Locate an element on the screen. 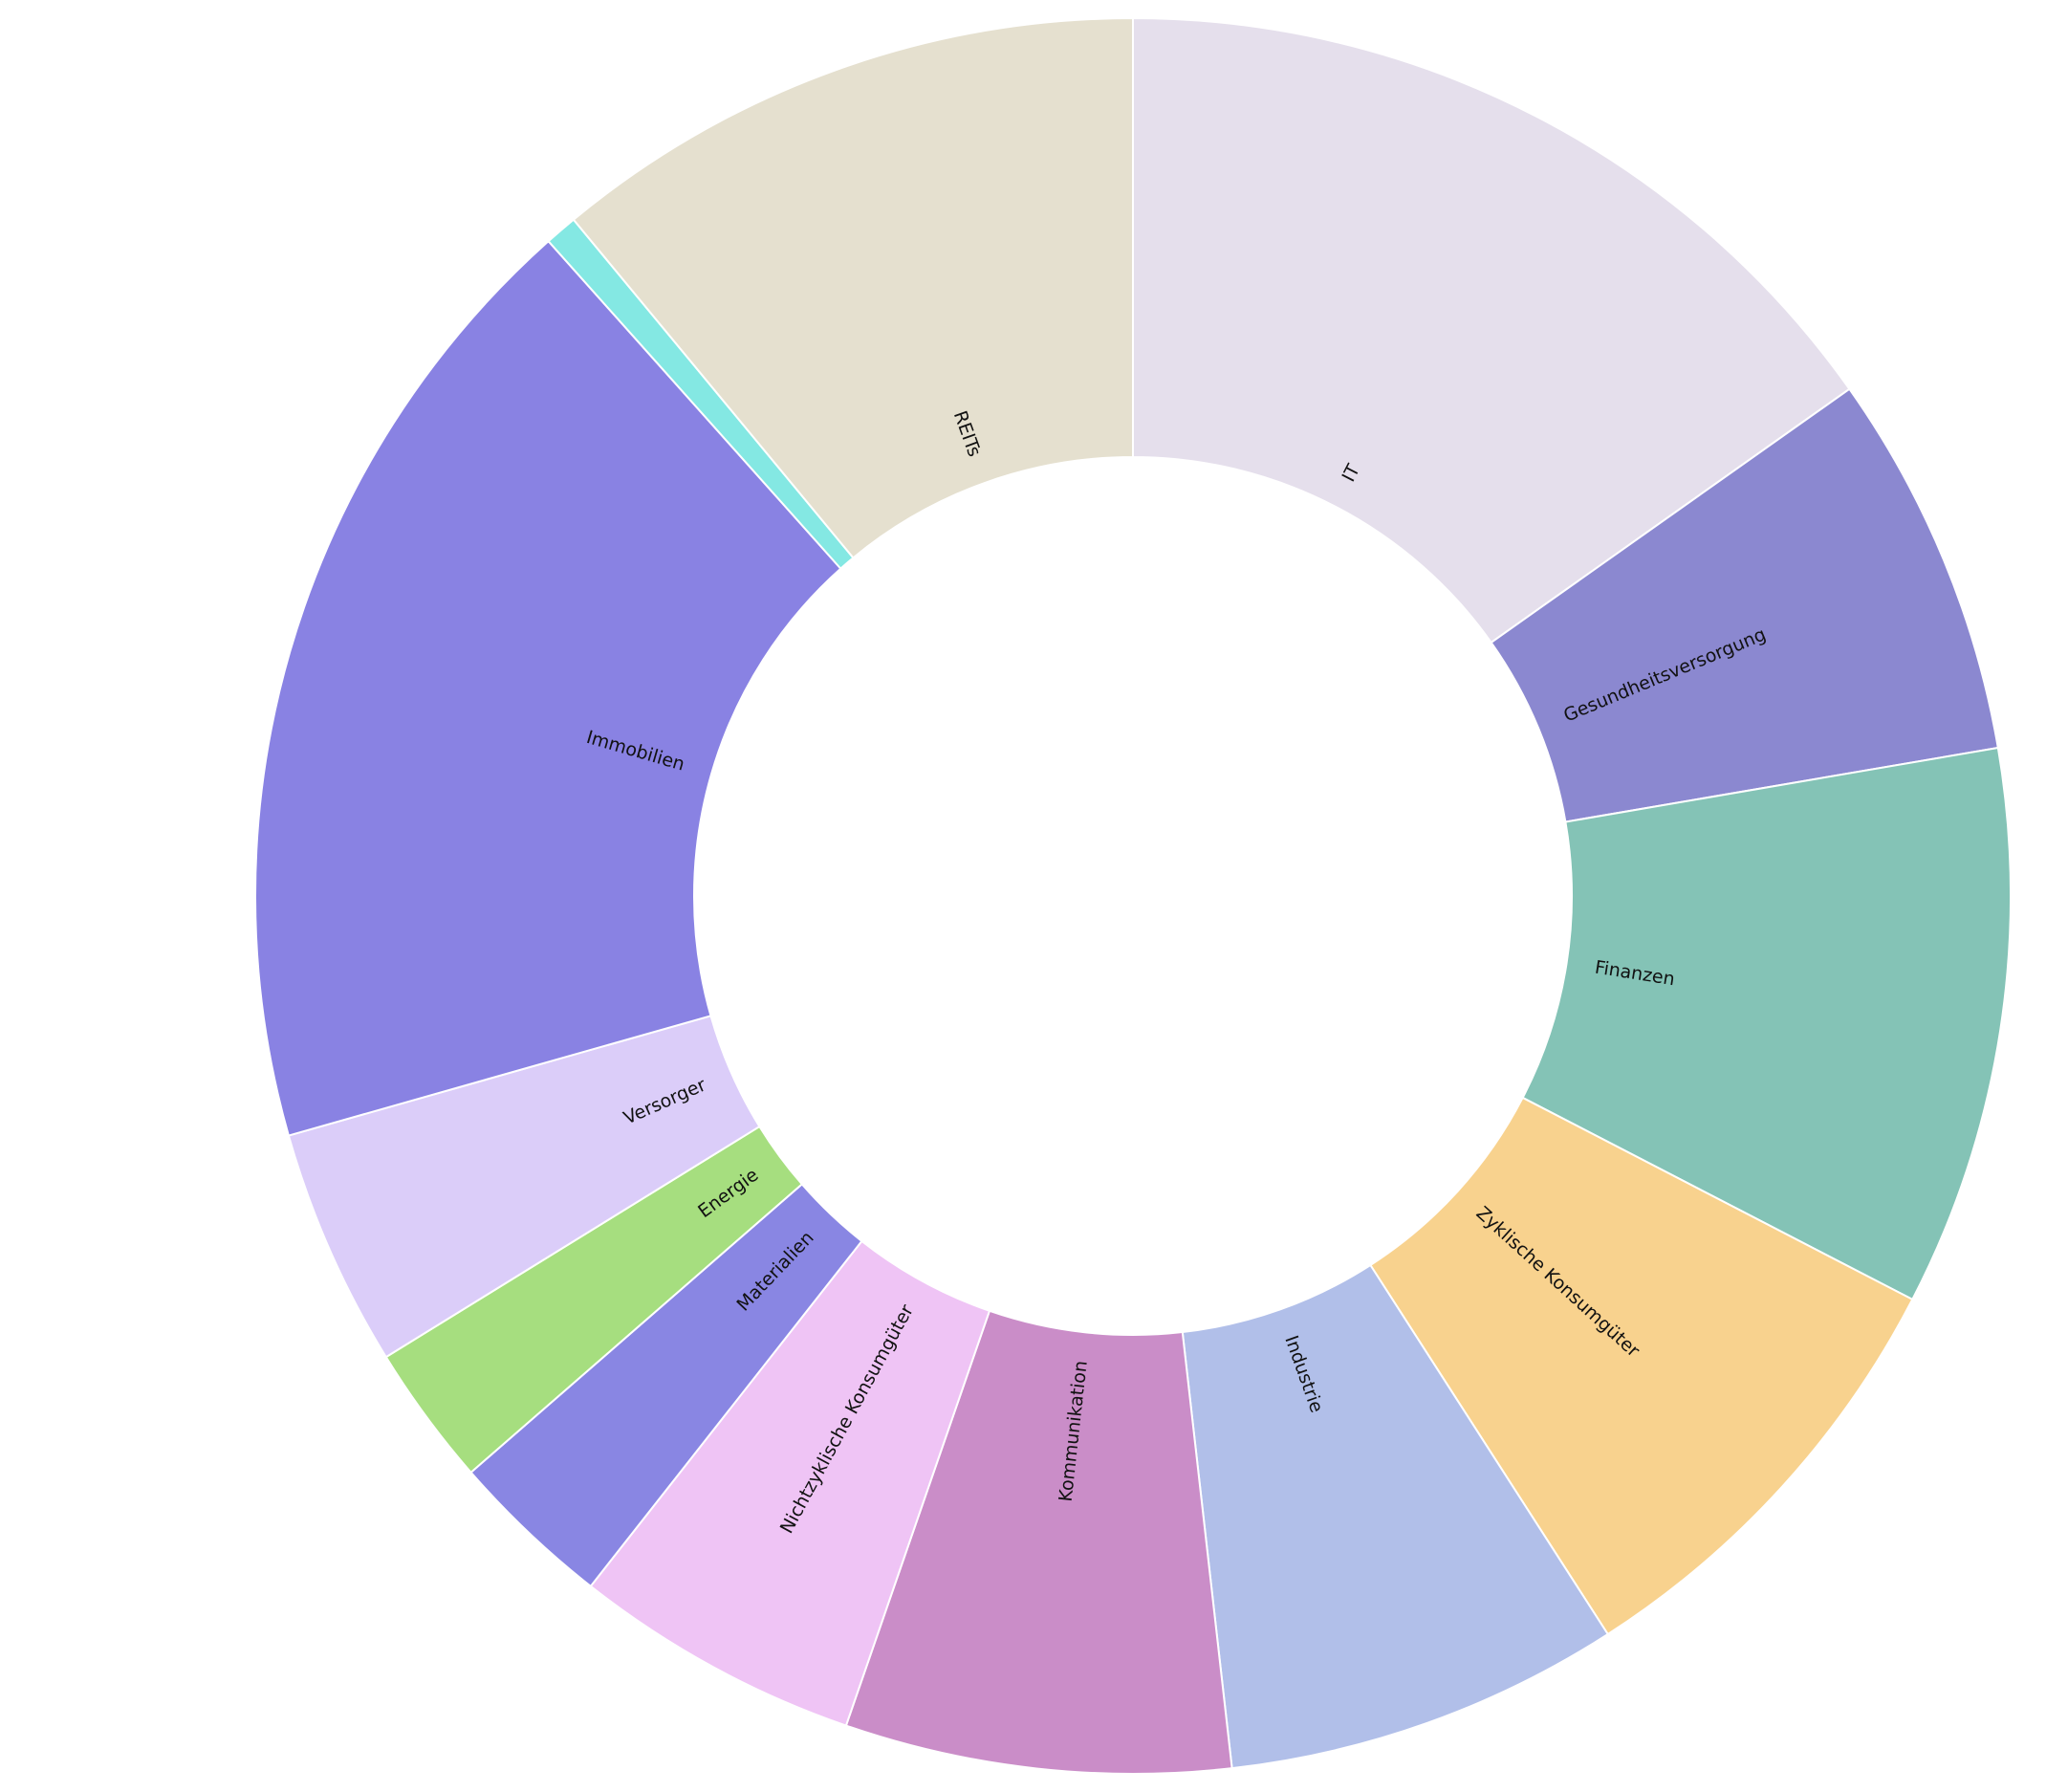  slice-it is located at coordinates (1491, 330).